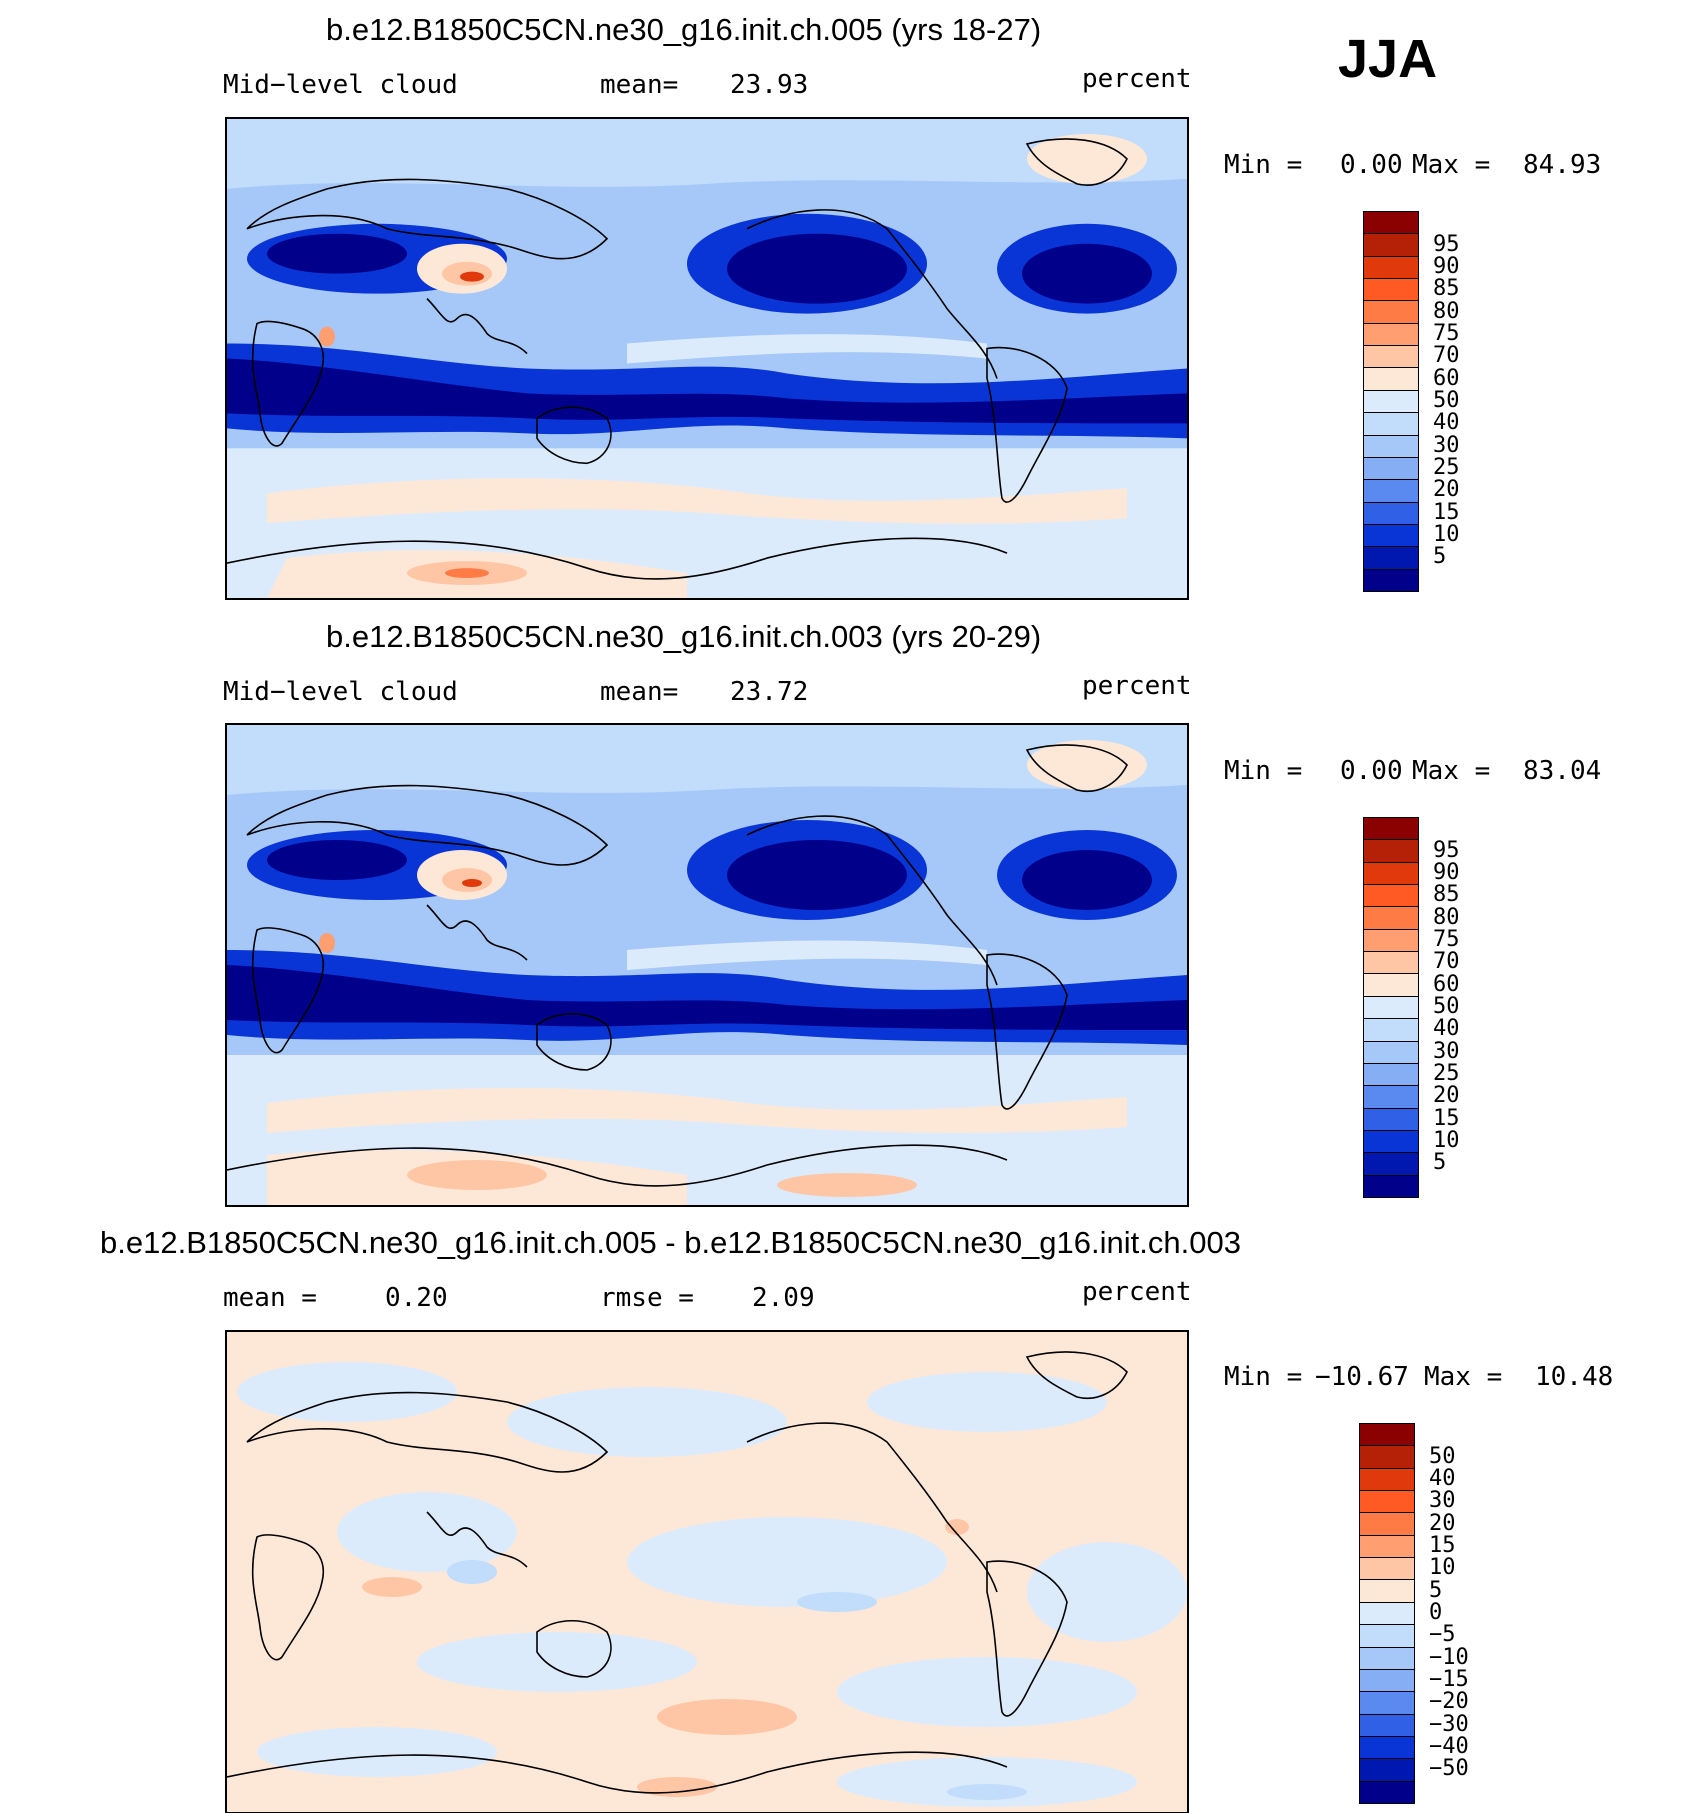 This screenshot has height=1813, width=1708. Describe the element at coordinates (1449, 1769) in the screenshot. I see `colorbar-tick-label: −50` at that location.